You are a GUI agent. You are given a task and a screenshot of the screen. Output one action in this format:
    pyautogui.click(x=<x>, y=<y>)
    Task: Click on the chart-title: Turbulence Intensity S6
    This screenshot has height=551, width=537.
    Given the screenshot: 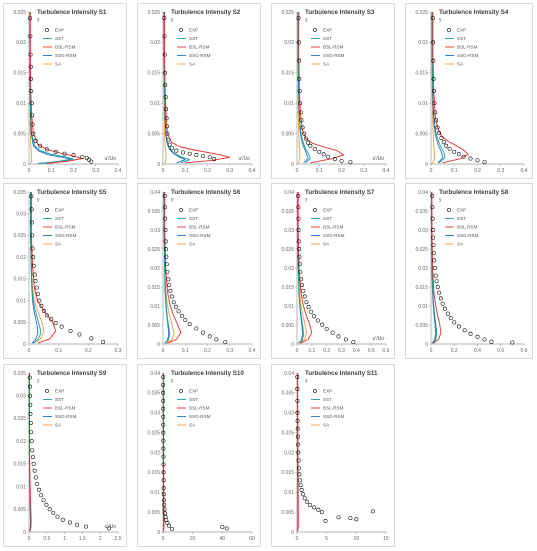 What is the action you would take?
    pyautogui.click(x=206, y=192)
    